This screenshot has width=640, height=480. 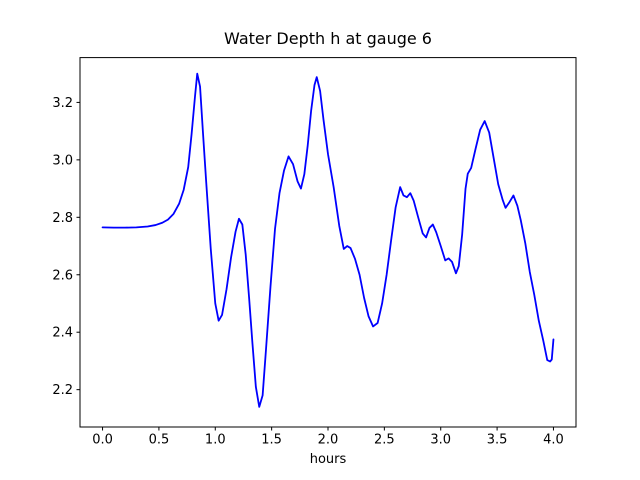 I want to click on x-axis-label: hours, so click(x=328, y=459).